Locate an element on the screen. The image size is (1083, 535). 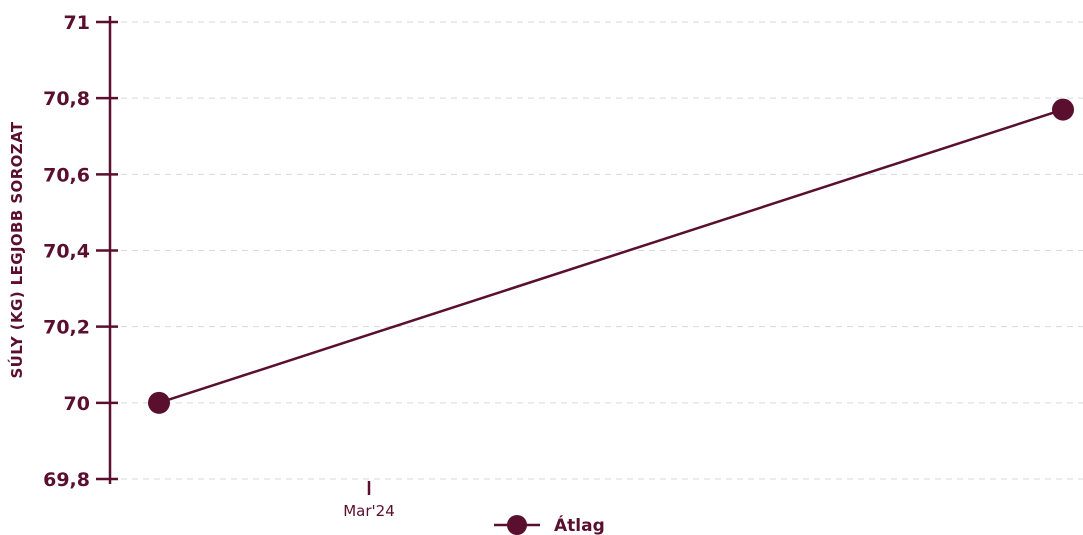
y-tick-label: 70,8 is located at coordinates (66, 99).